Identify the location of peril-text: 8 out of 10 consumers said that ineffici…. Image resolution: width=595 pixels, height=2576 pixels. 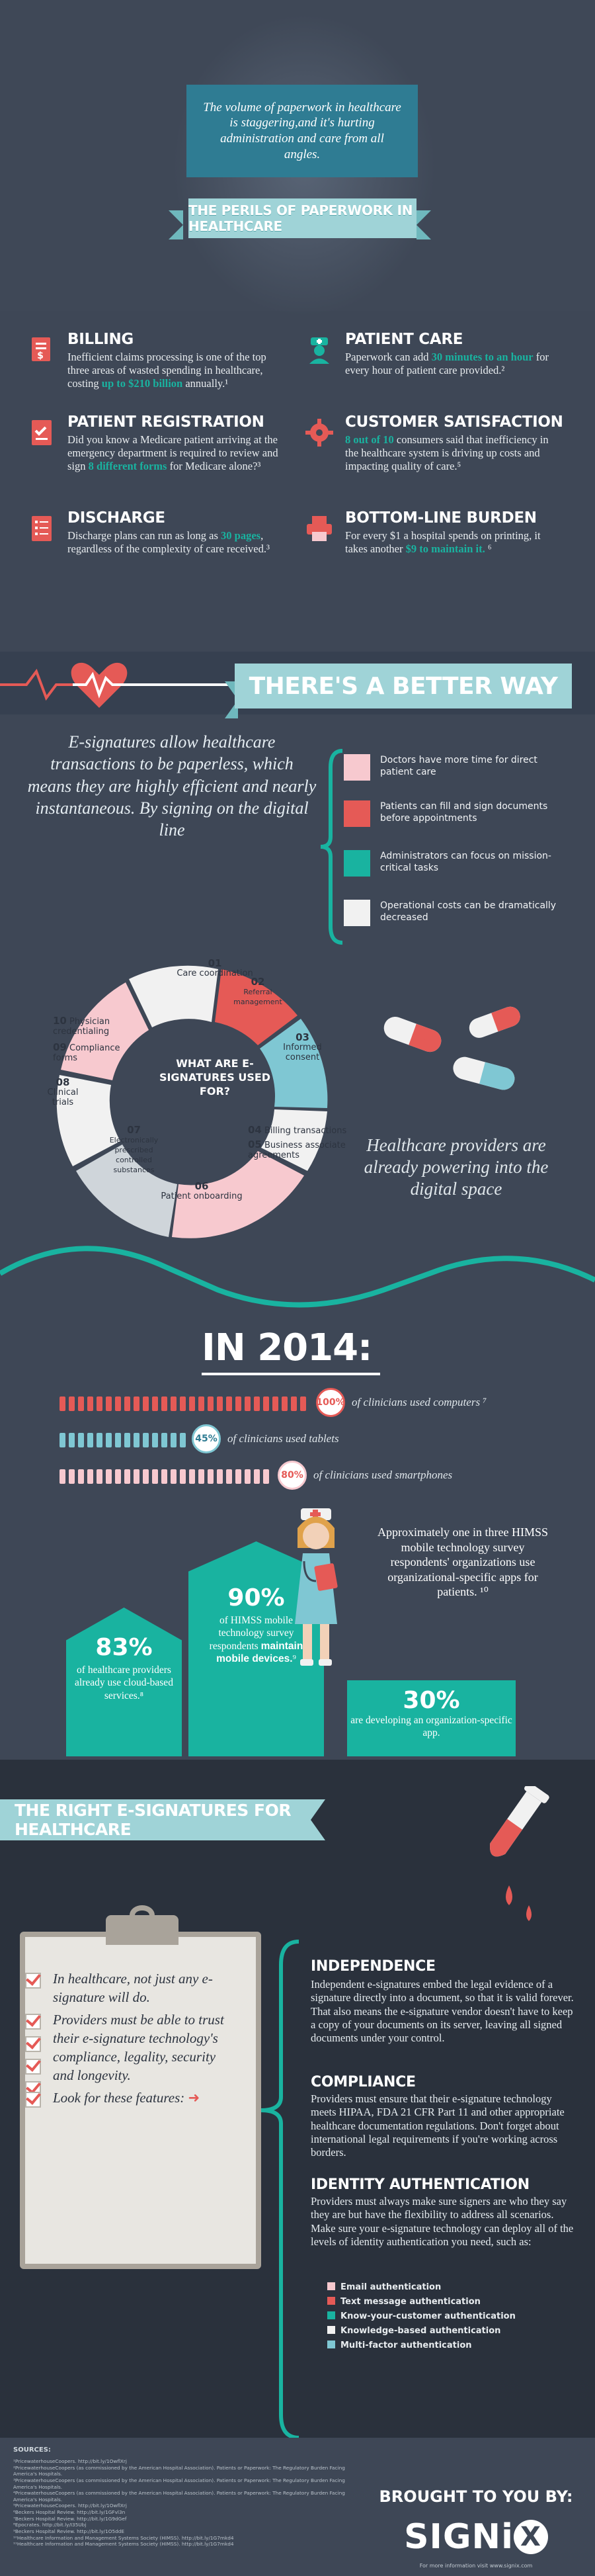
(447, 453).